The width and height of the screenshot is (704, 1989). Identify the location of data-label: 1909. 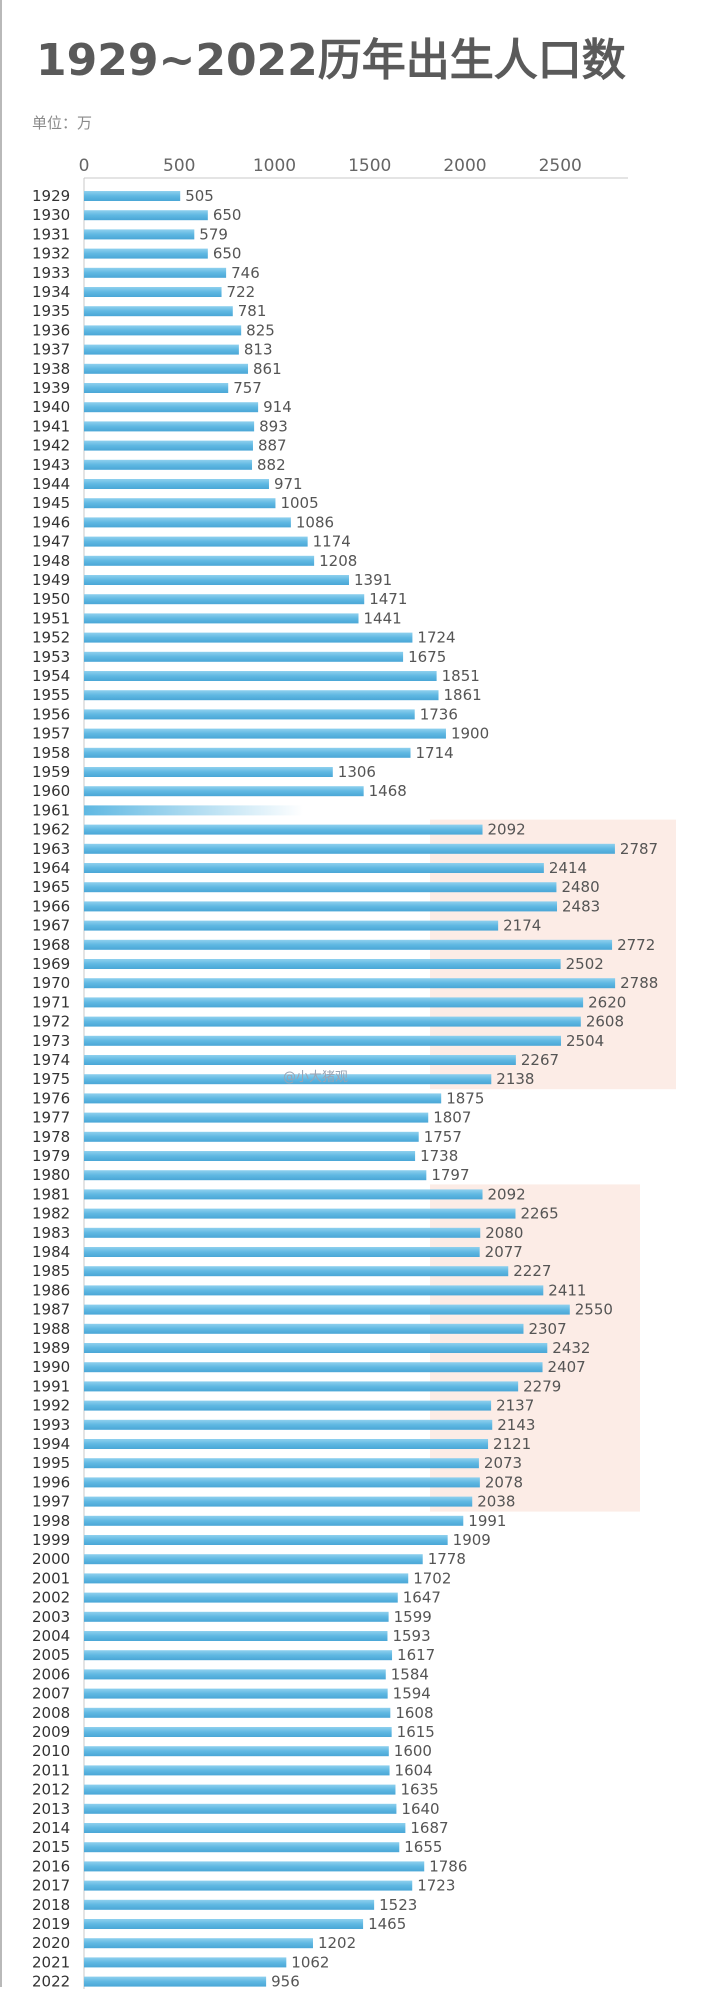
(472, 1540).